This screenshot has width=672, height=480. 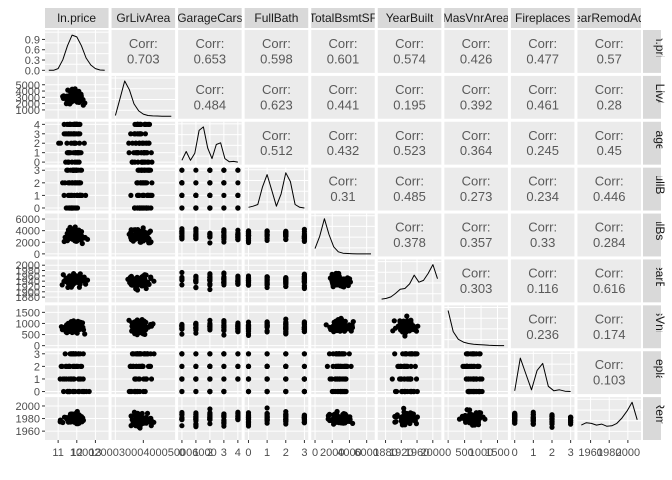 What do you see at coordinates (28, 232) in the screenshot?
I see `y-tick-label: 4000` at bounding box center [28, 232].